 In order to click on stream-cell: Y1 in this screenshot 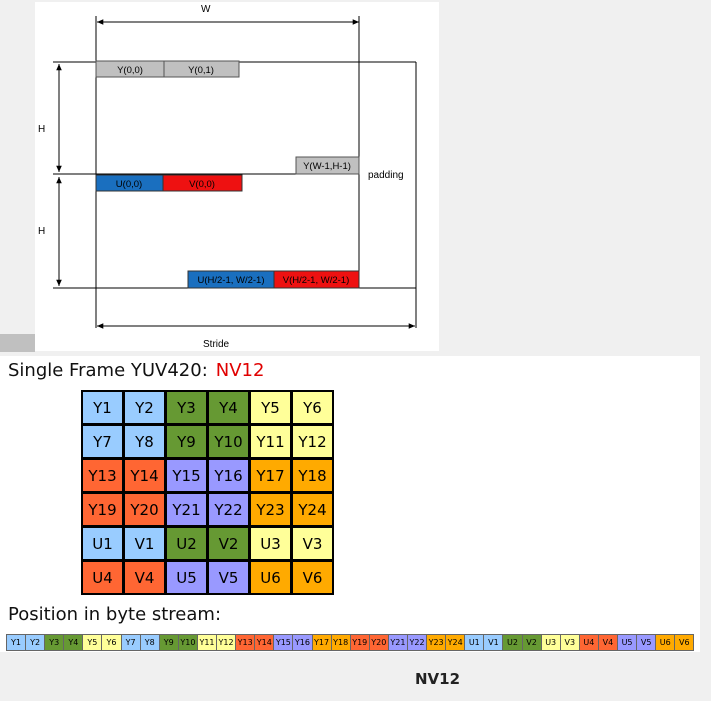, I will do `click(16, 642)`.